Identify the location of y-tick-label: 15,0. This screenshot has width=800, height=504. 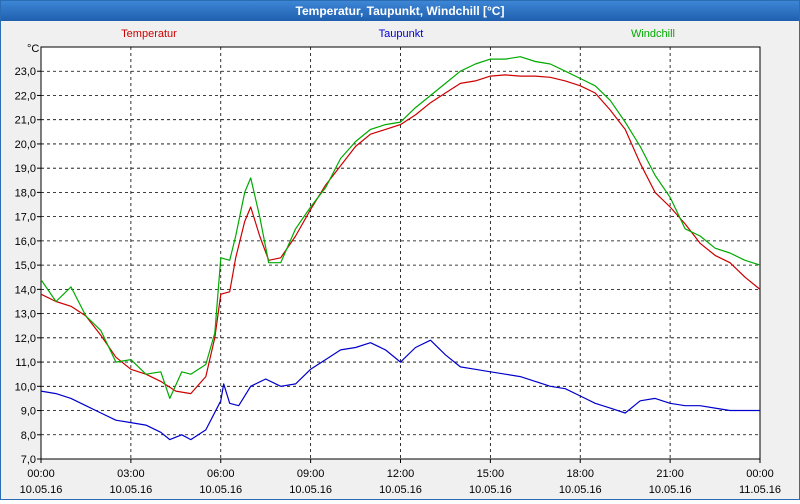
(25, 266).